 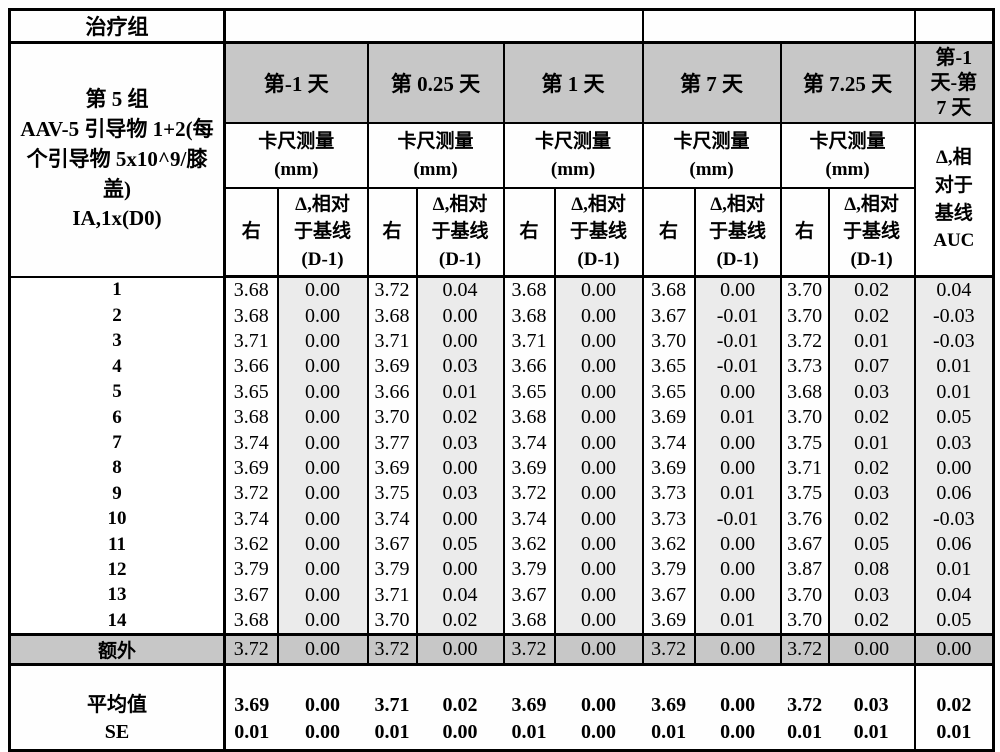 I want to click on row-label: 5, so click(x=117, y=392).